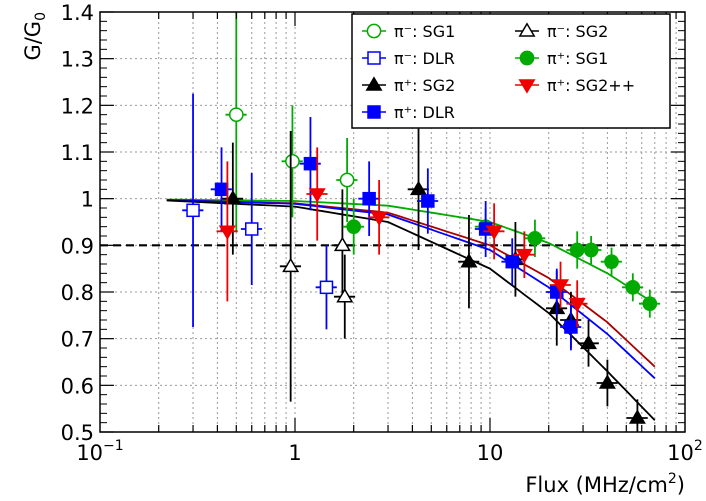 The height and width of the screenshot is (501, 706). I want to click on x-tick-label: 10², so click(685, 451).